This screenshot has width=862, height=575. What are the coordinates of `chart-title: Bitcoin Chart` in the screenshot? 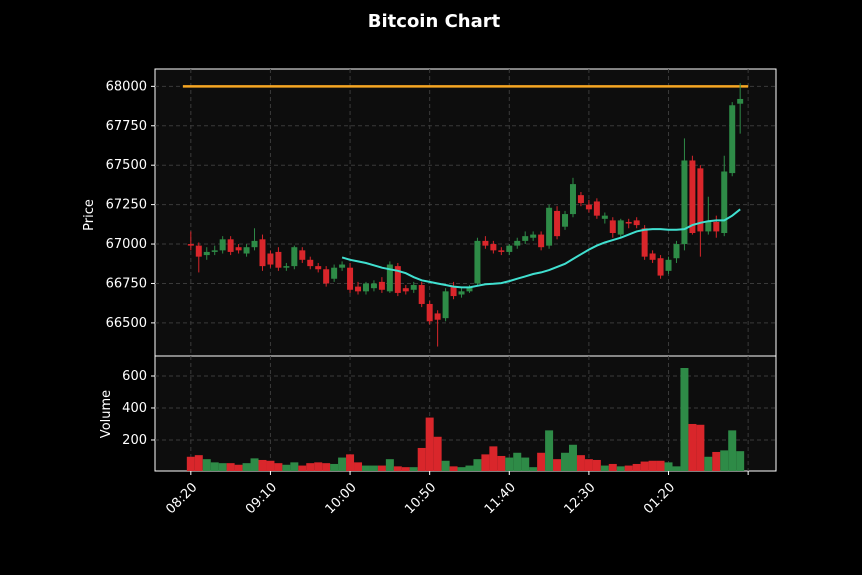 It's located at (434, 21).